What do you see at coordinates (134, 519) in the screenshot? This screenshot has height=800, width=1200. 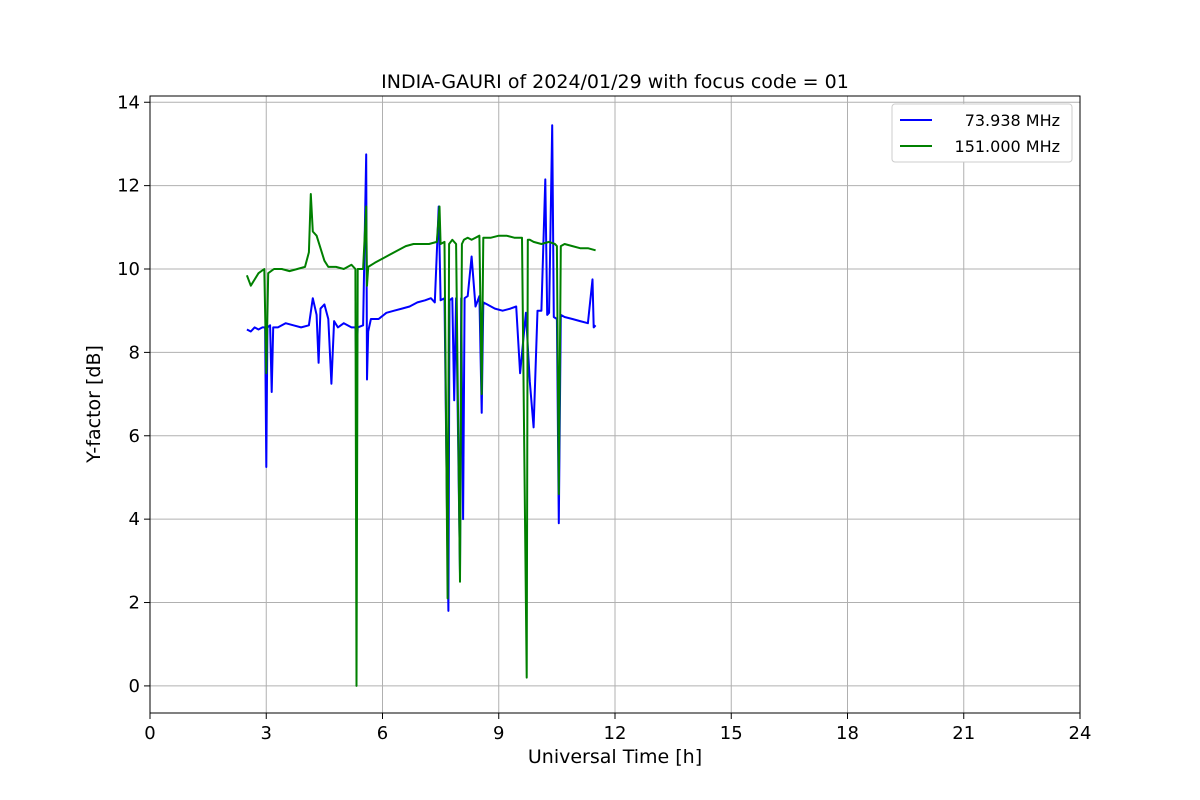 I see `y-tick-label: 4` at bounding box center [134, 519].